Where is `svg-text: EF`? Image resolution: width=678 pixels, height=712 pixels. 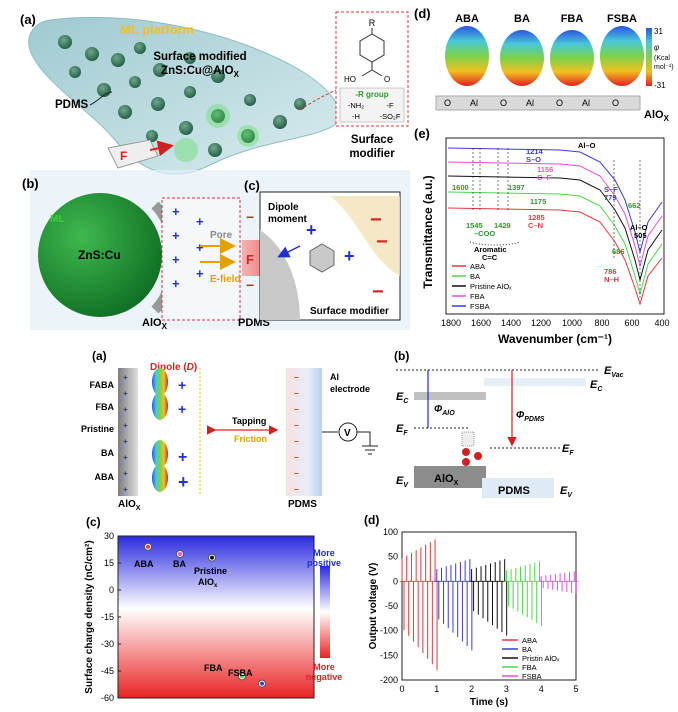 svg-text: EF is located at coordinates (568, 450).